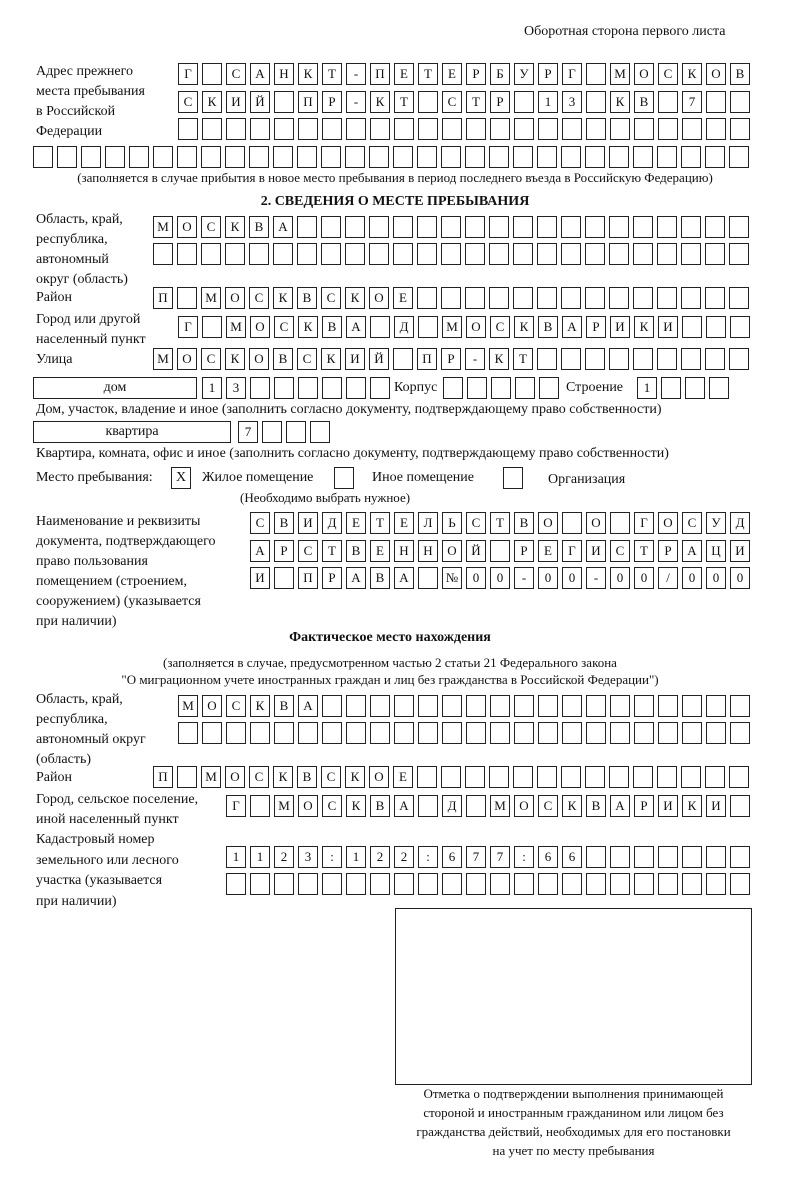  I want to click on char-cell: Е, so click(404, 523).